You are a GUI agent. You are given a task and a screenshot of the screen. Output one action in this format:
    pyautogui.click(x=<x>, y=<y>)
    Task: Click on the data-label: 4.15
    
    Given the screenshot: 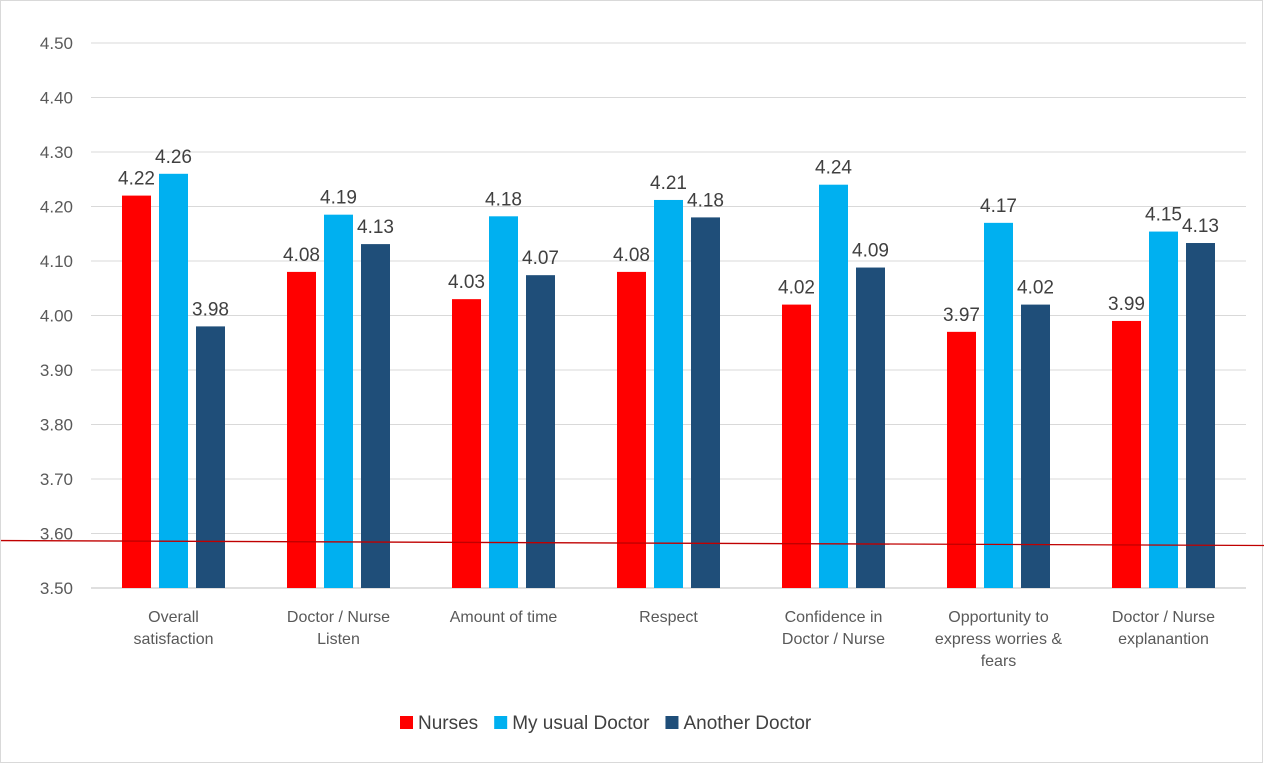 What is the action you would take?
    pyautogui.click(x=1163, y=215)
    